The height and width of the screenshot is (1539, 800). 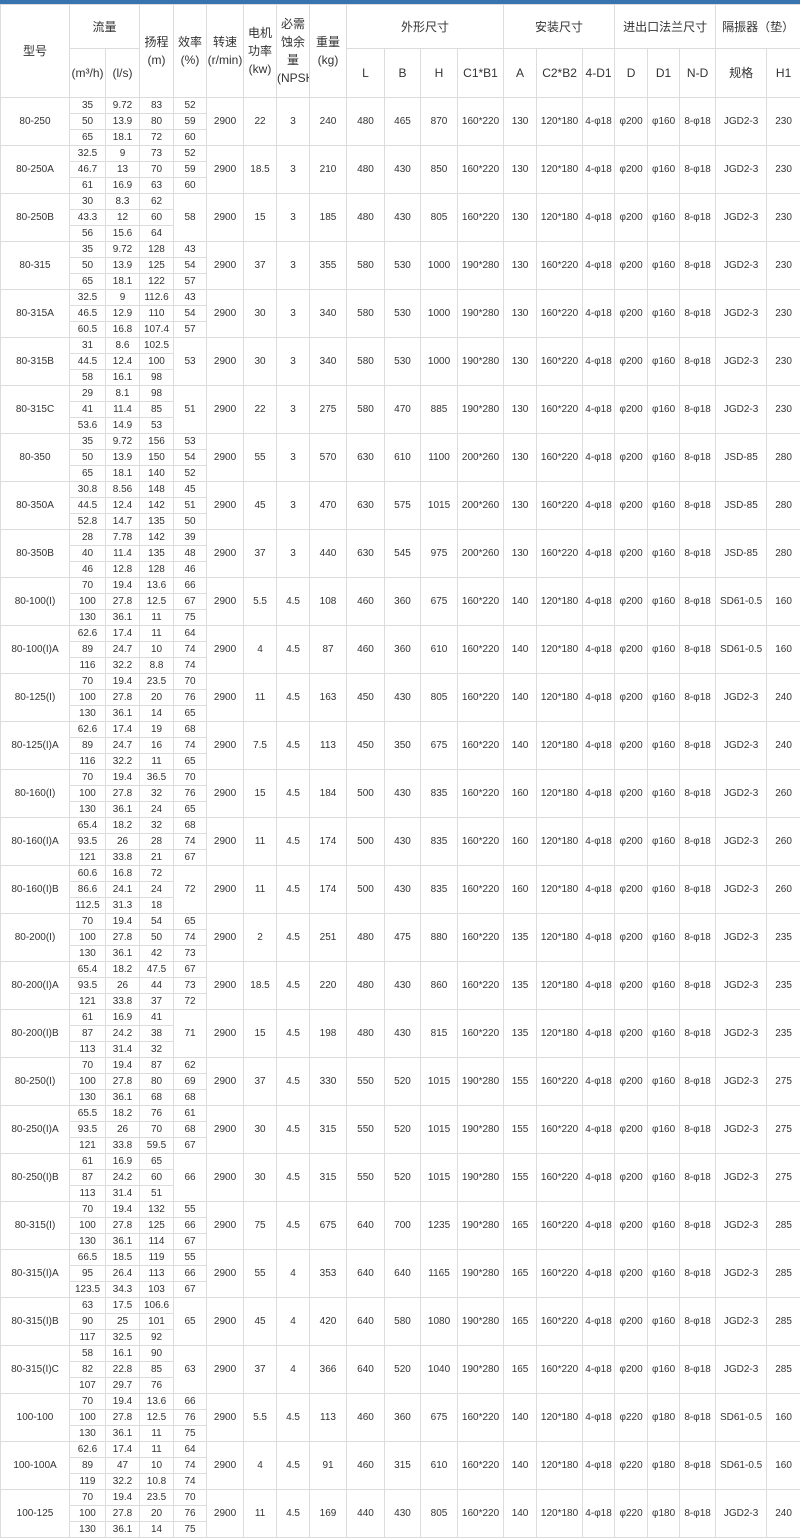 What do you see at coordinates (403, 1081) in the screenshot?
I see `b-cell: 520` at bounding box center [403, 1081].